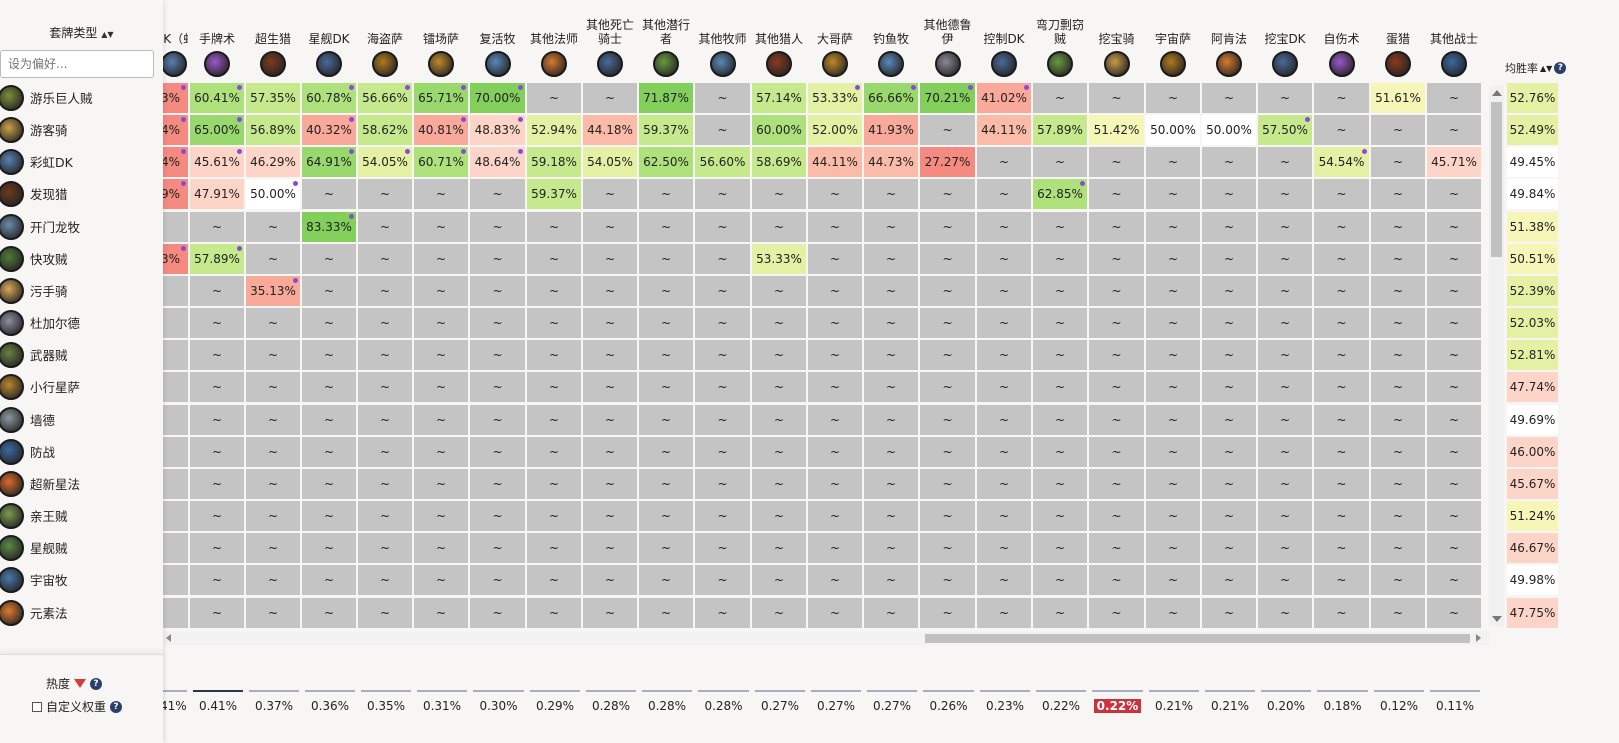  What do you see at coordinates (1341, 162) in the screenshot?
I see `matchup-cell: 54.54%` at bounding box center [1341, 162].